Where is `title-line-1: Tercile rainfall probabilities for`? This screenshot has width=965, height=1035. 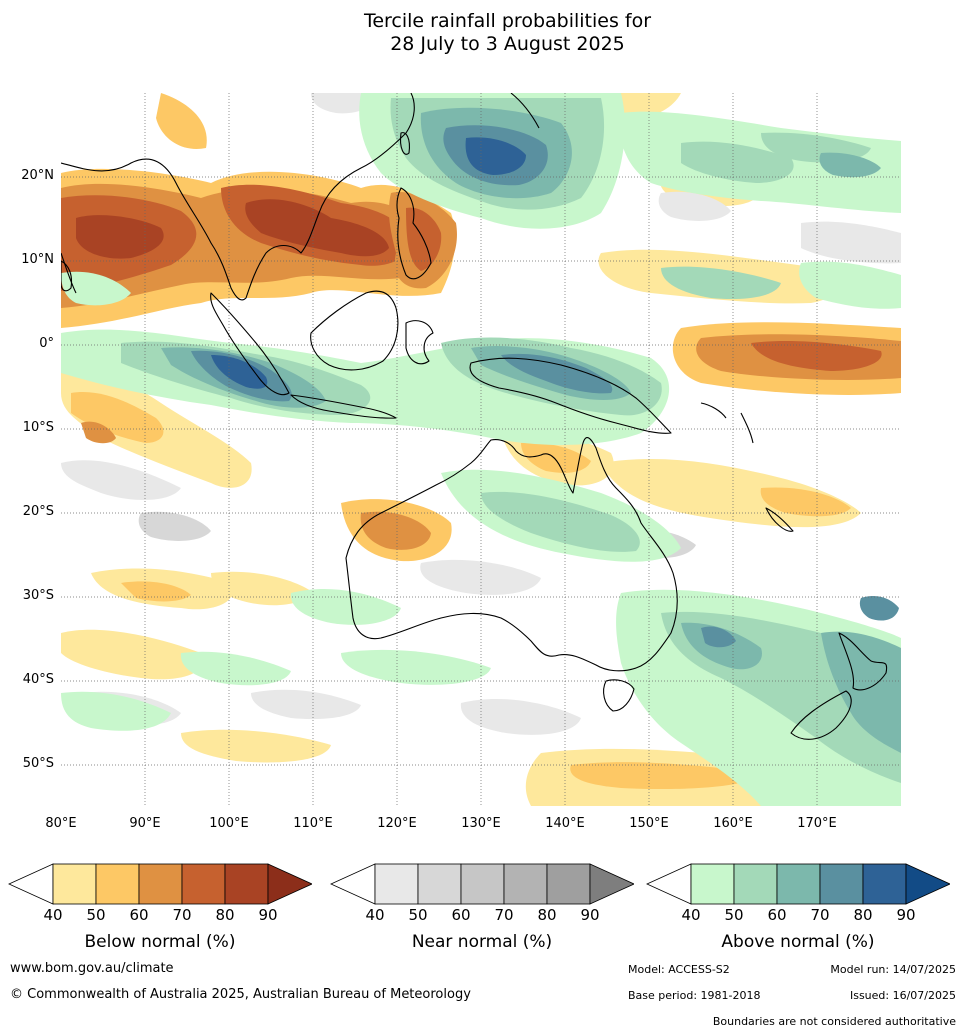
title-line-1: Tercile rainfall probabilities for is located at coordinates (507, 21).